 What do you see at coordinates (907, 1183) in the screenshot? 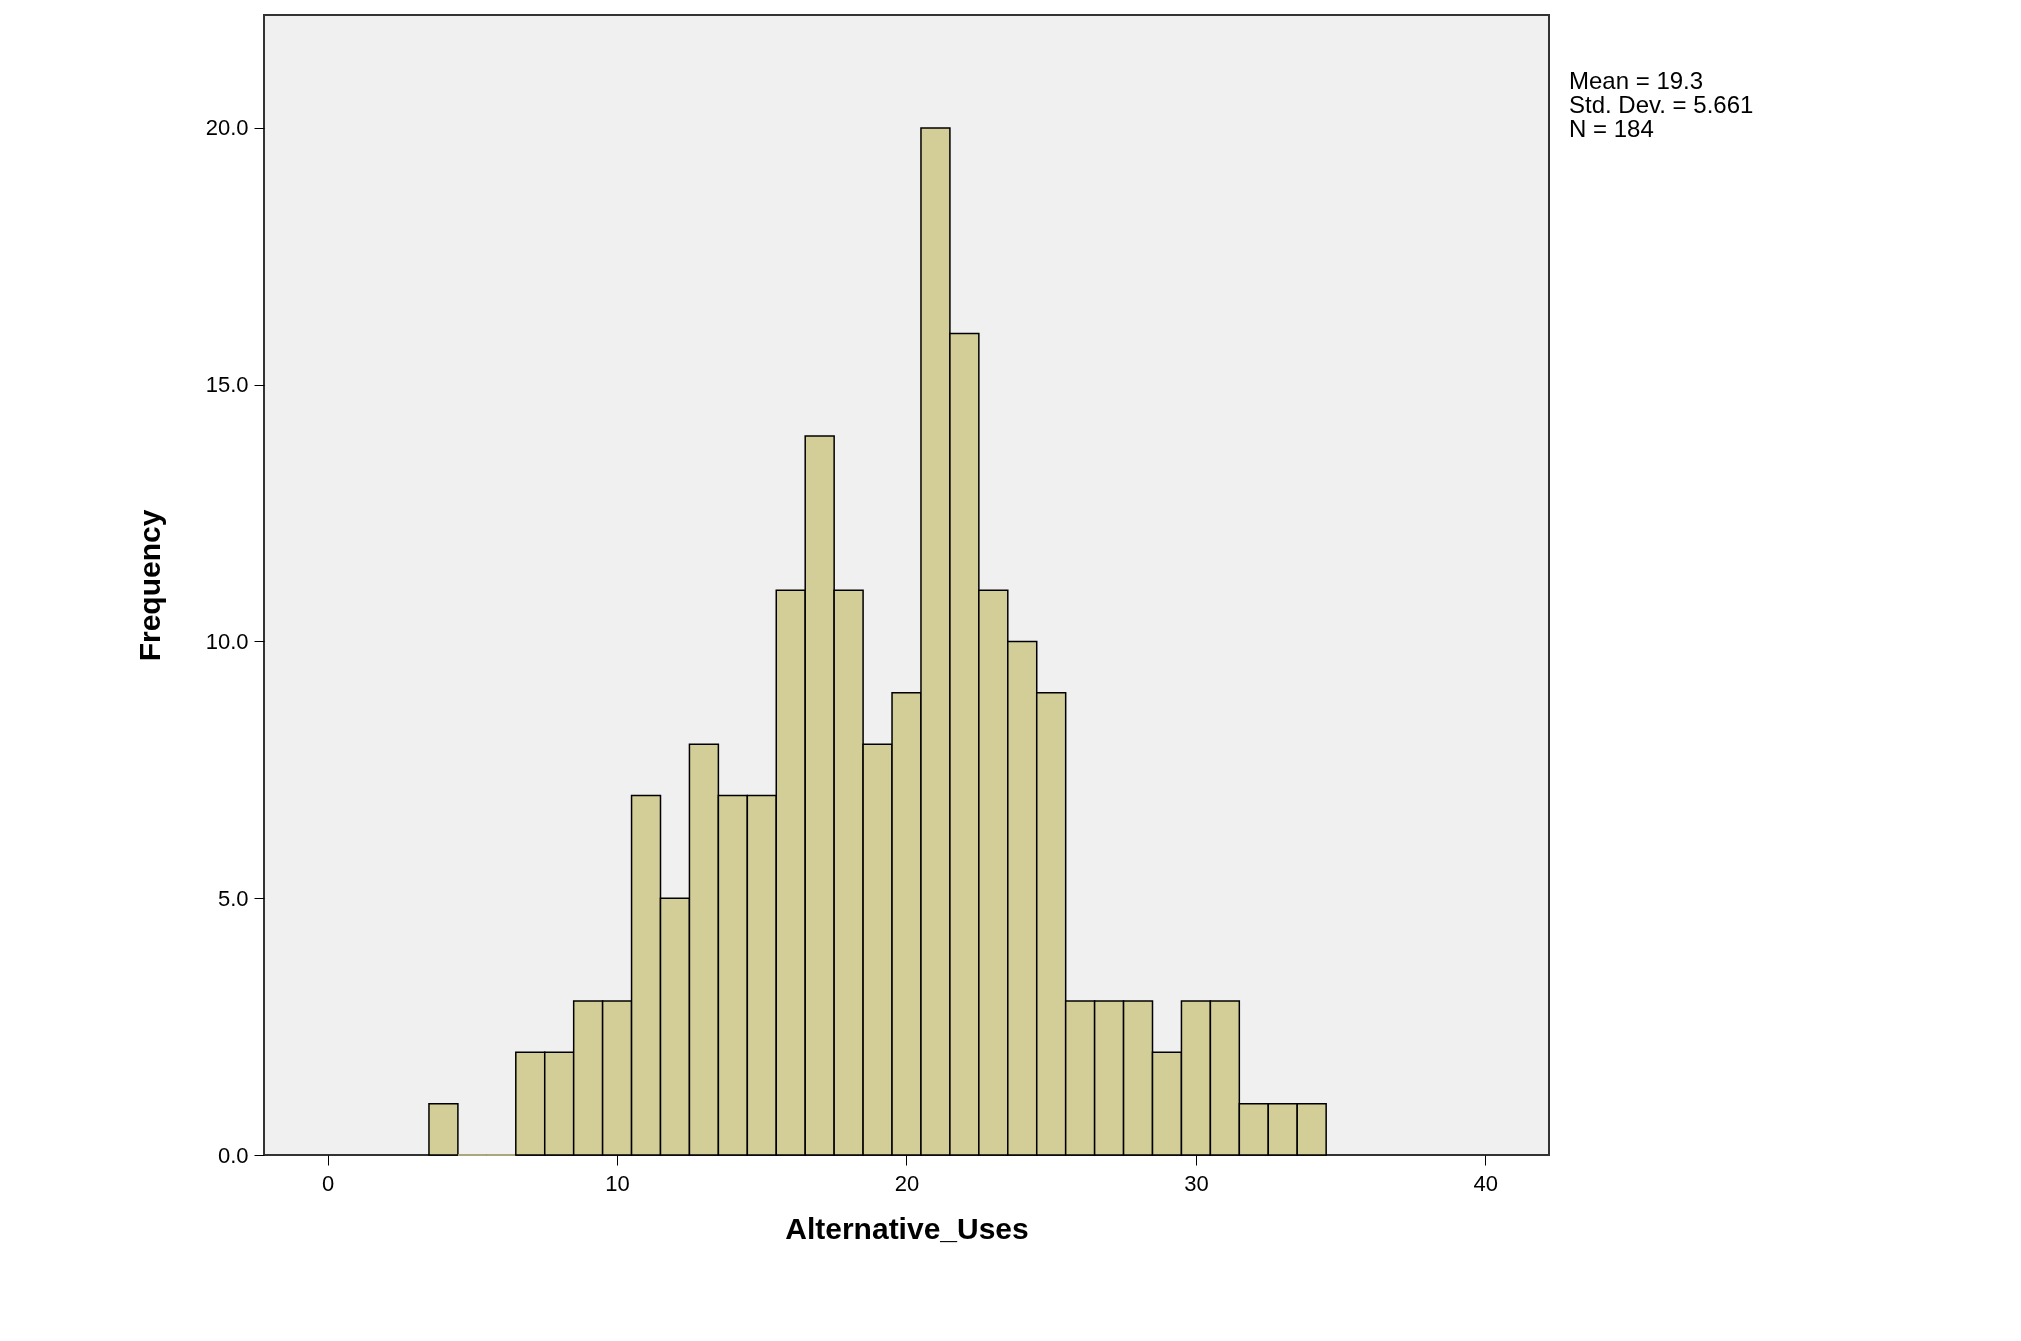
I see `x-tick-label: 20` at bounding box center [907, 1183].